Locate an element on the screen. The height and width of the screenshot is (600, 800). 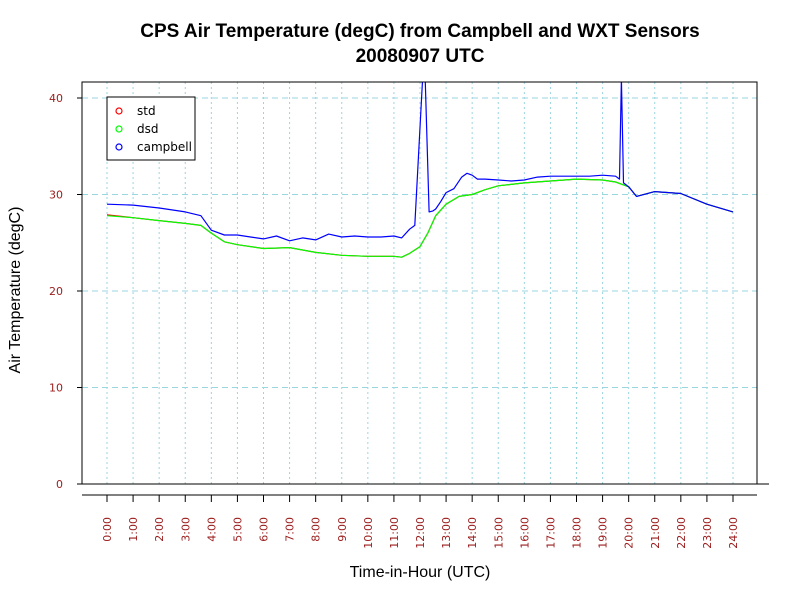
y-axis-label: Air Temperature (degC) is located at coordinates (15, 290).